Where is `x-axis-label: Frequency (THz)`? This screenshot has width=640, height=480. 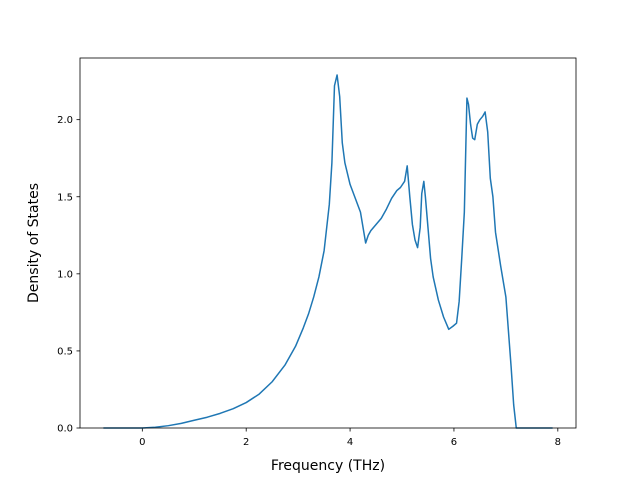 x-axis-label: Frequency (THz) is located at coordinates (328, 466).